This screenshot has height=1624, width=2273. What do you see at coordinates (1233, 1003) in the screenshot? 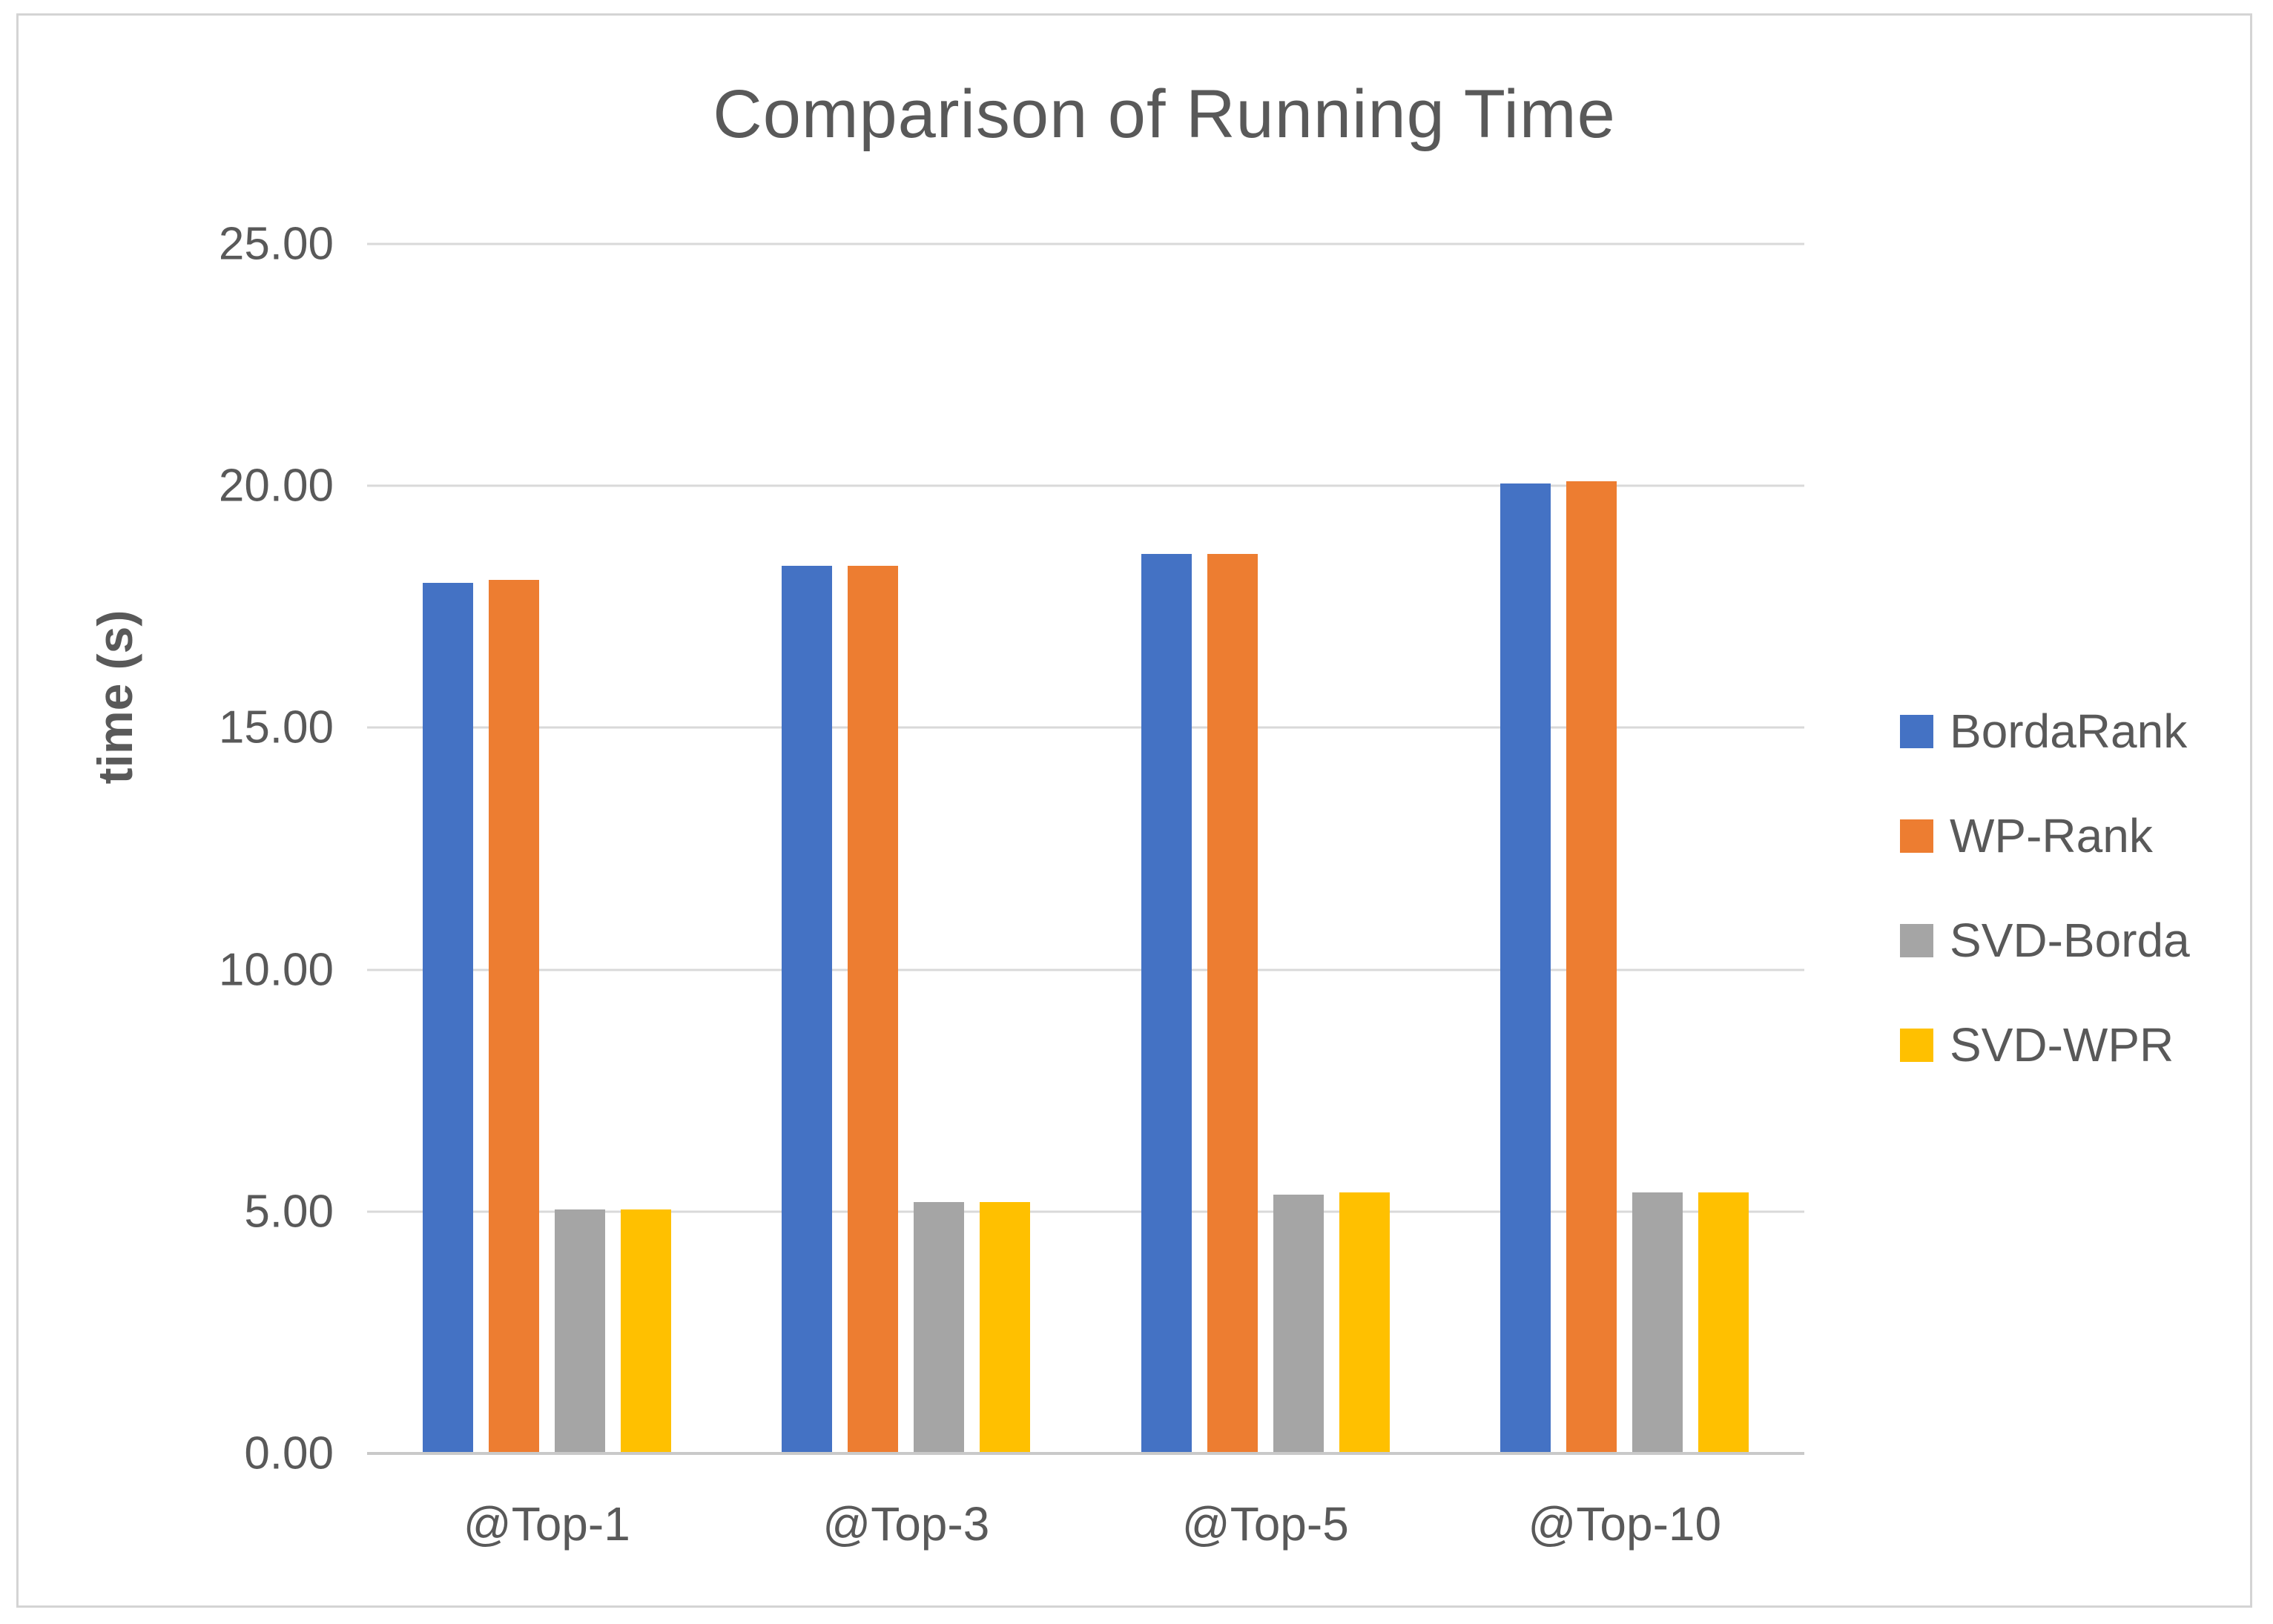
I see `bar-WP-Rank-@Top-5` at bounding box center [1233, 1003].